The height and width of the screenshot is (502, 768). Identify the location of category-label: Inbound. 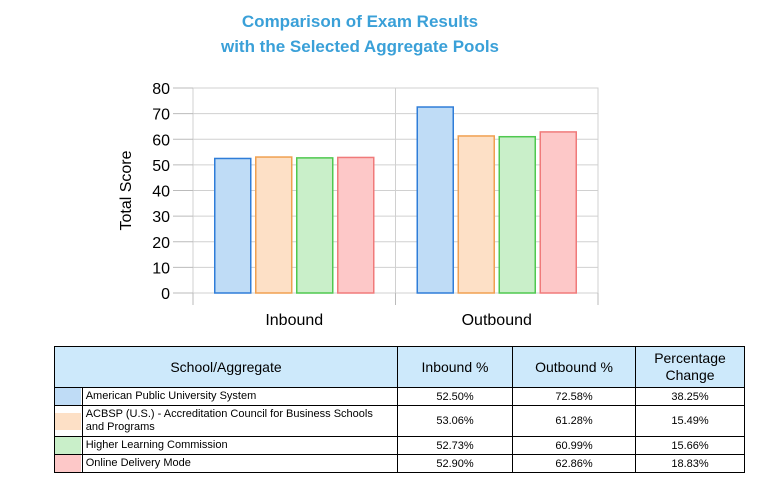
(294, 320).